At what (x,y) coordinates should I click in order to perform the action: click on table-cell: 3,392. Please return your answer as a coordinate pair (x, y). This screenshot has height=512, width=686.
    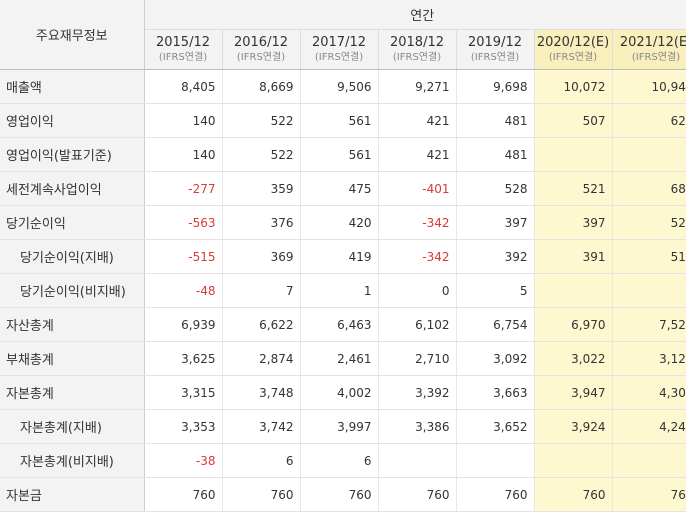
    Looking at the image, I should click on (417, 393).